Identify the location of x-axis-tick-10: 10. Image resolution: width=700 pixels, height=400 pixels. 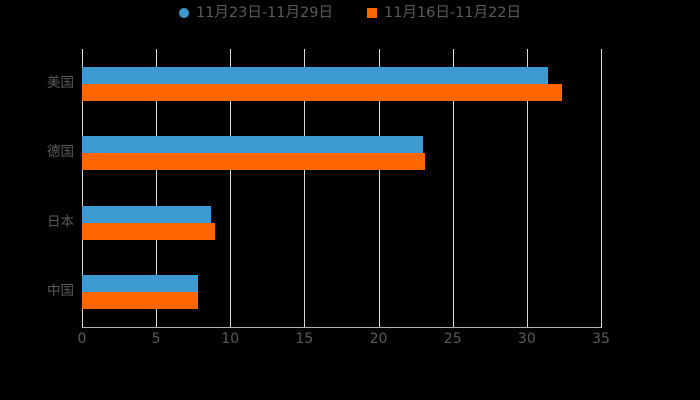
(230, 339).